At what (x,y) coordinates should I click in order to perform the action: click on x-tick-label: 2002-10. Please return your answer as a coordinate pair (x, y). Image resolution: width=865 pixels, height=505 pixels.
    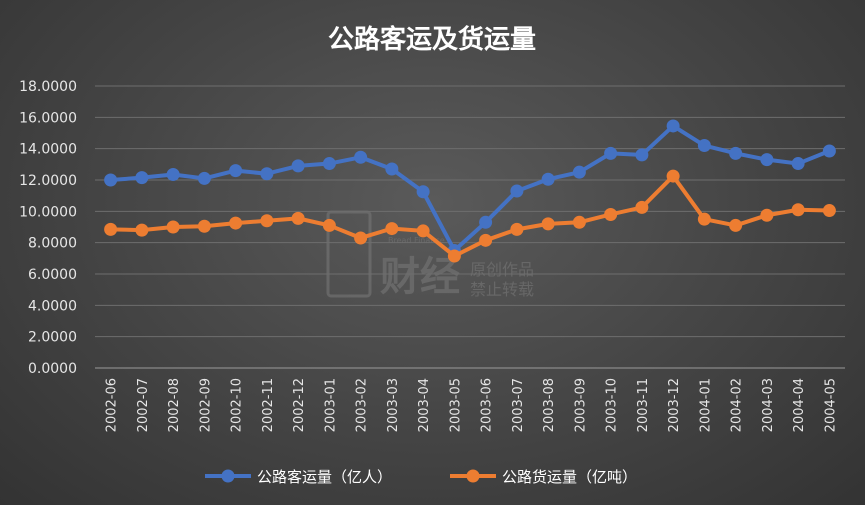
    Looking at the image, I should click on (237, 405).